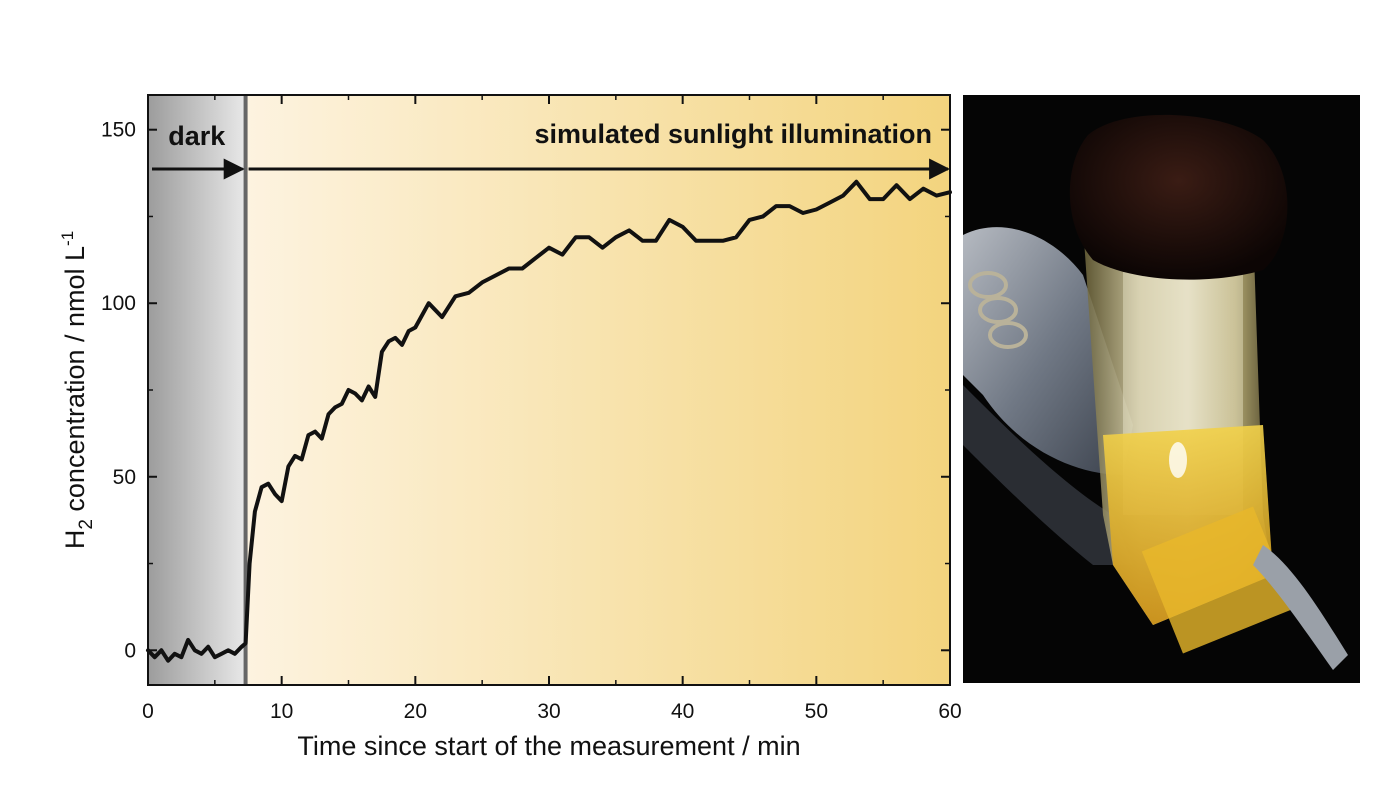 This screenshot has height=800, width=1400. Describe the element at coordinates (124, 477) in the screenshot. I see `y-tick-label: 50` at that location.